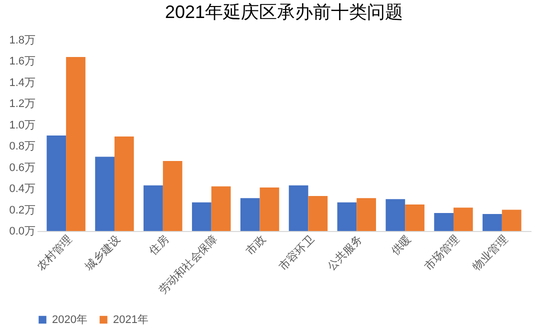  What do you see at coordinates (22, 168) in the screenshot?
I see `y-tick-label: 0.6万` at bounding box center [22, 168].